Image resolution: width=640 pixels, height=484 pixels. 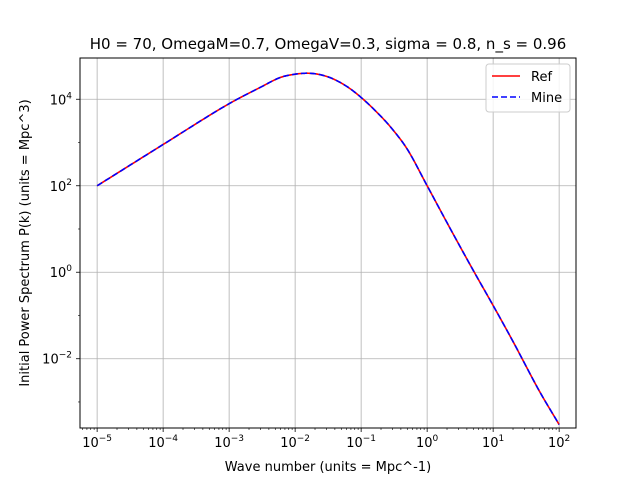 I want to click on x-tick-label: 10⁰, so click(x=427, y=442).